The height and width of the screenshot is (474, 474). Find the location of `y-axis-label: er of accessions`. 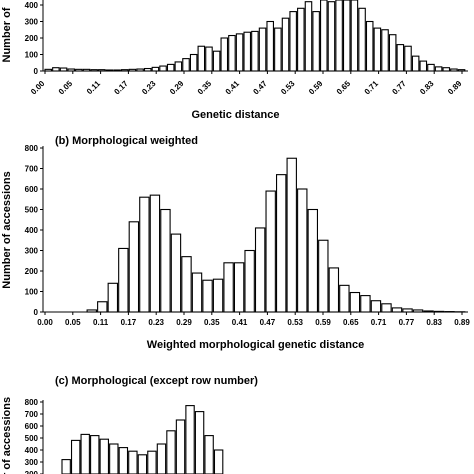

y-axis-label: er of accessions is located at coordinates (7, 435).